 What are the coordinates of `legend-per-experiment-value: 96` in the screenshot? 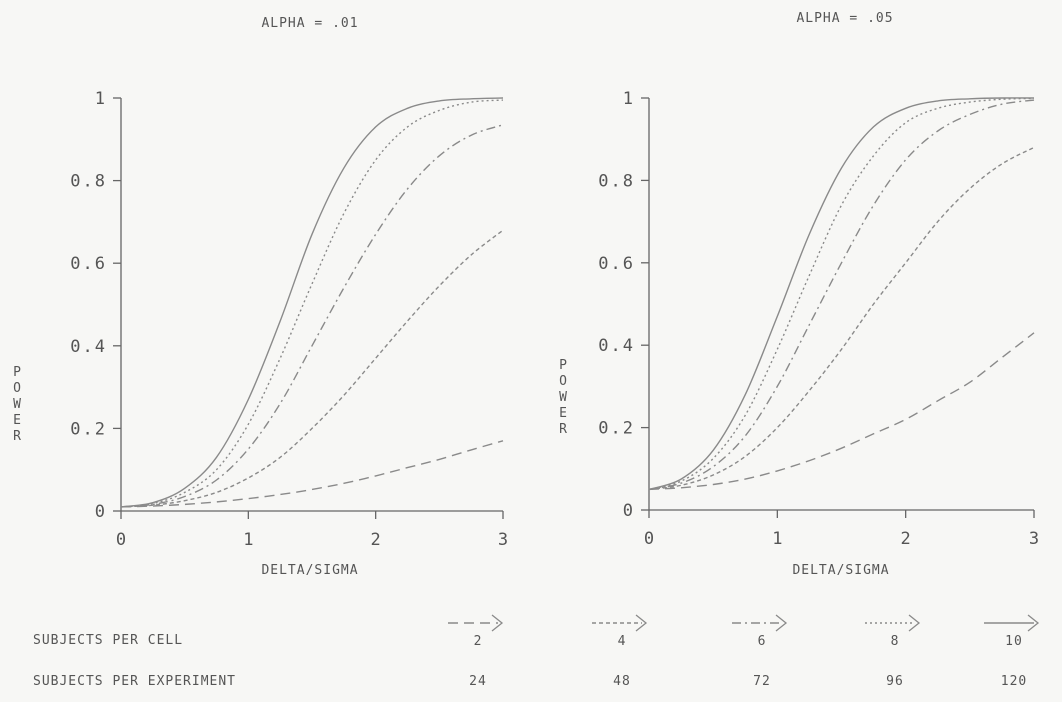 It's located at (895, 681).